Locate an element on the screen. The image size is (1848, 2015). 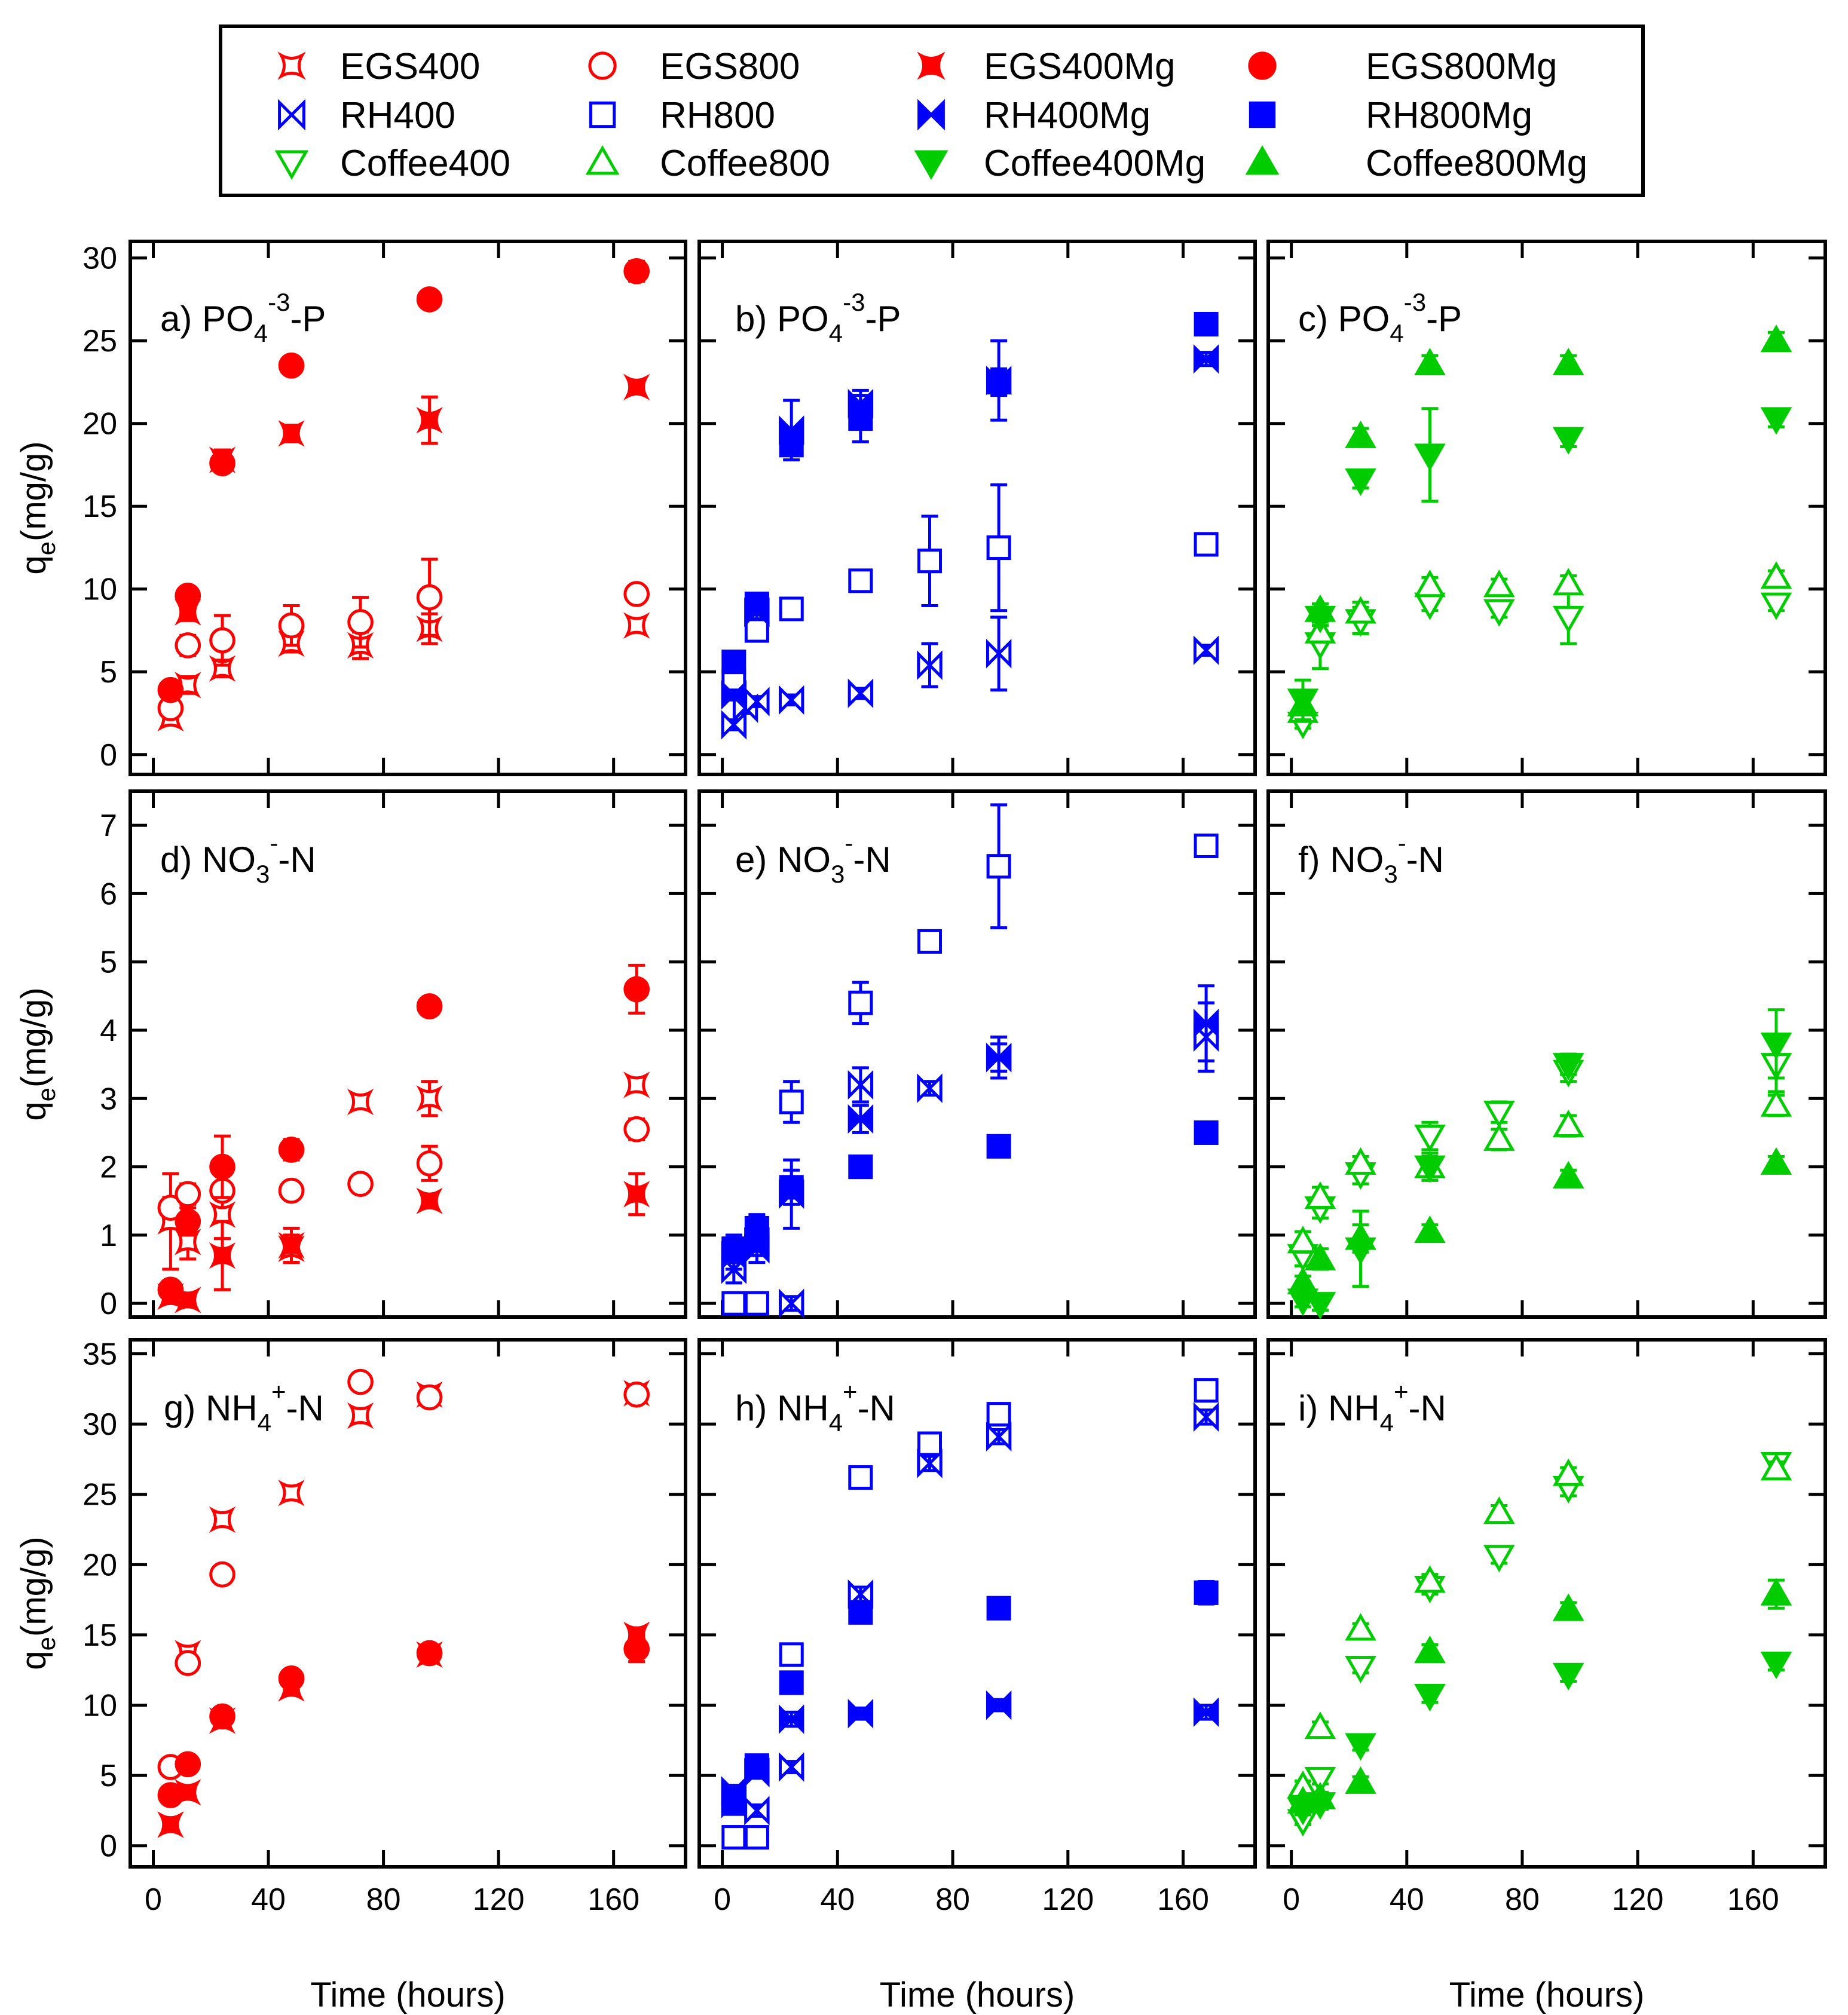
panel-label-sup: -3 is located at coordinates (1415, 302).